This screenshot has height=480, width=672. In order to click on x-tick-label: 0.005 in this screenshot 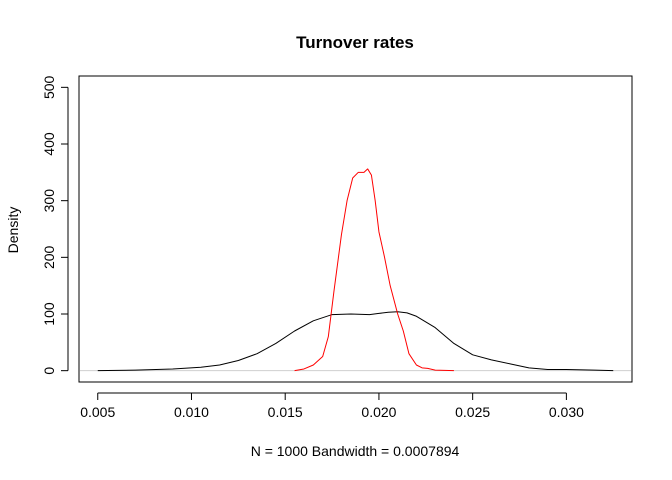, I will do `click(97, 412)`.